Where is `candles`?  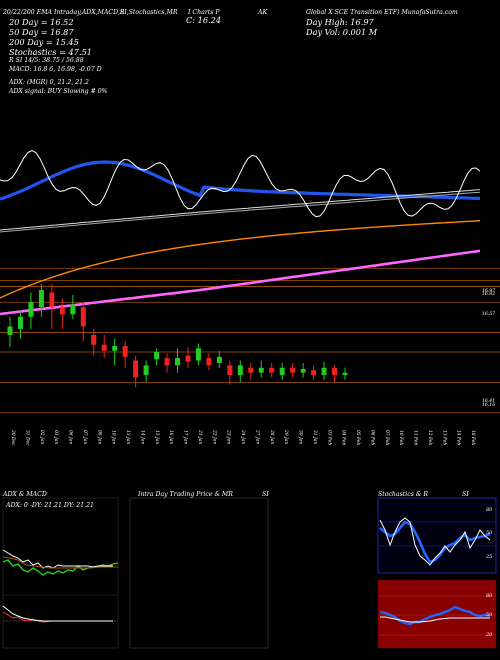
candles is located at coordinates (177, 336).